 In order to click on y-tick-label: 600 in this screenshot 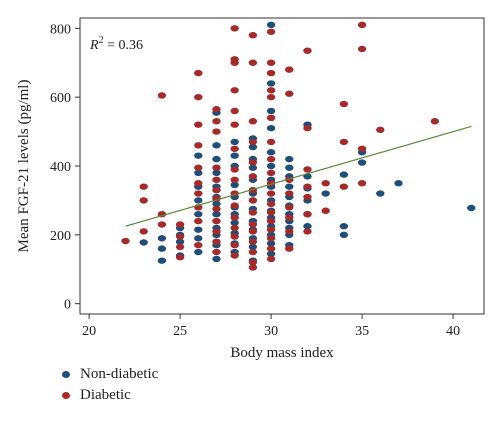, I will do `click(60, 98)`.